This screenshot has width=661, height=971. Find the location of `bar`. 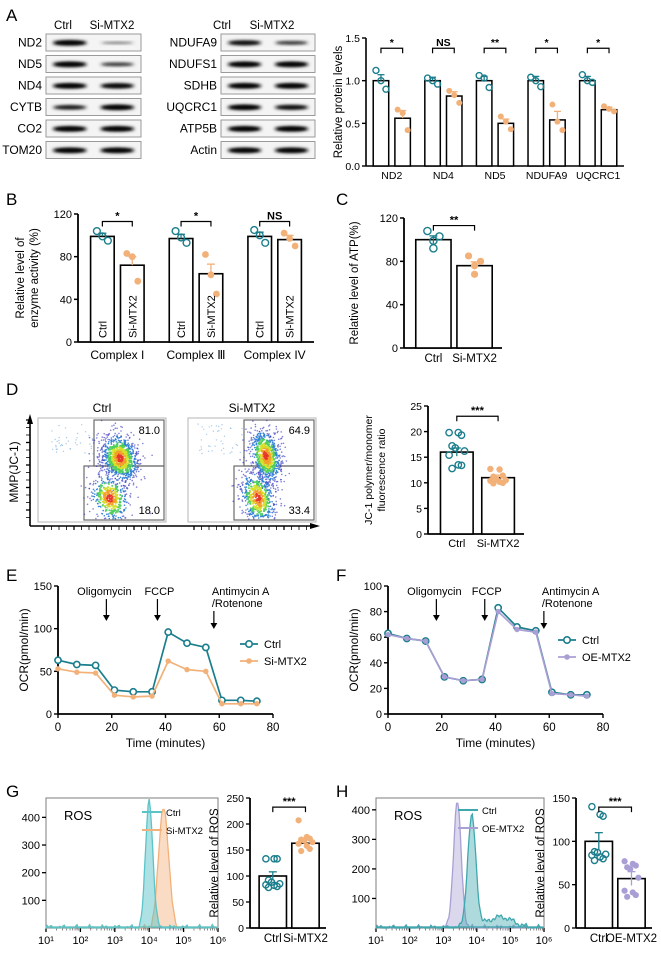

bar is located at coordinates (433, 293).